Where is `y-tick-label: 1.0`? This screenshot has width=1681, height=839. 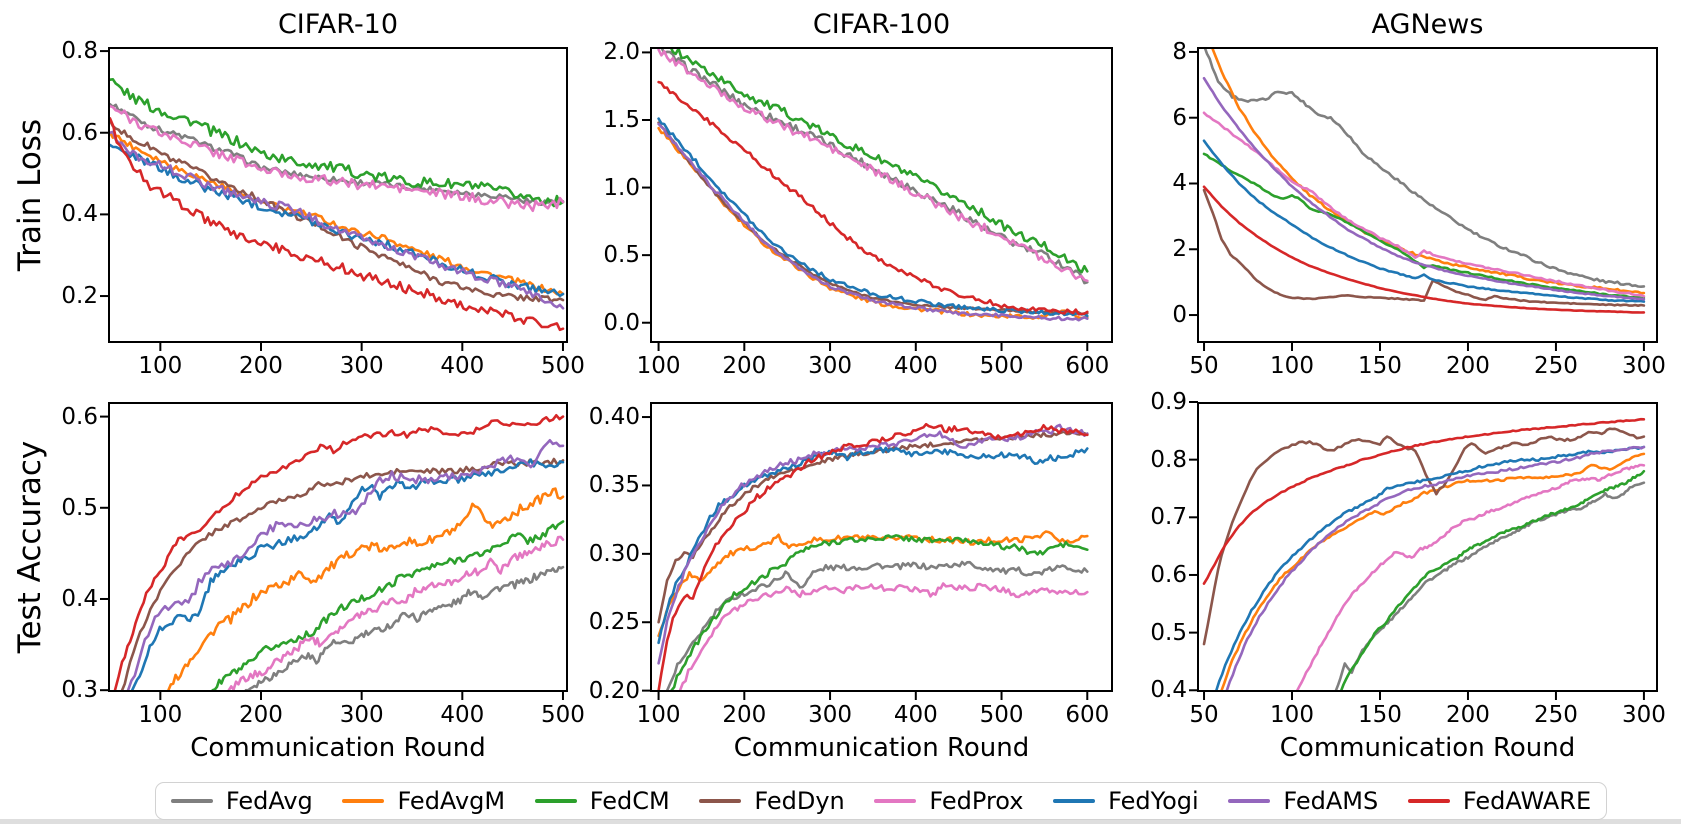
y-tick-label: 1.0 is located at coordinates (621, 187).